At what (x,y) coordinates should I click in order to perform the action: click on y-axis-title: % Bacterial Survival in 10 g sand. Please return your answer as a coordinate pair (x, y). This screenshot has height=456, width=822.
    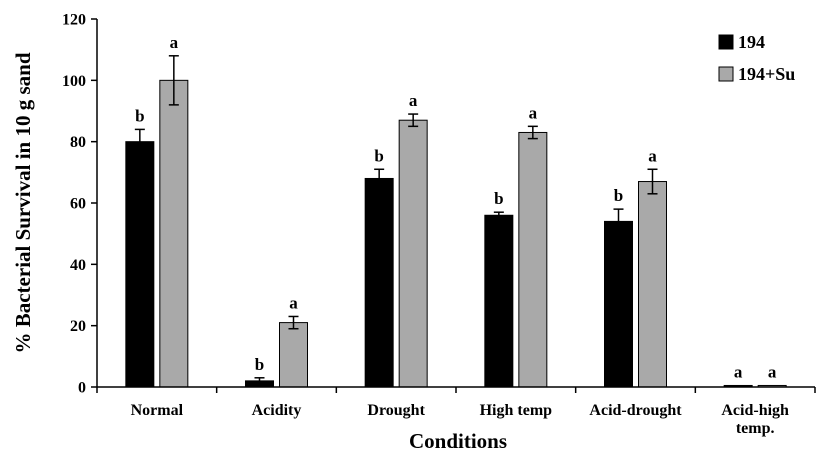
    Looking at the image, I should click on (23, 202).